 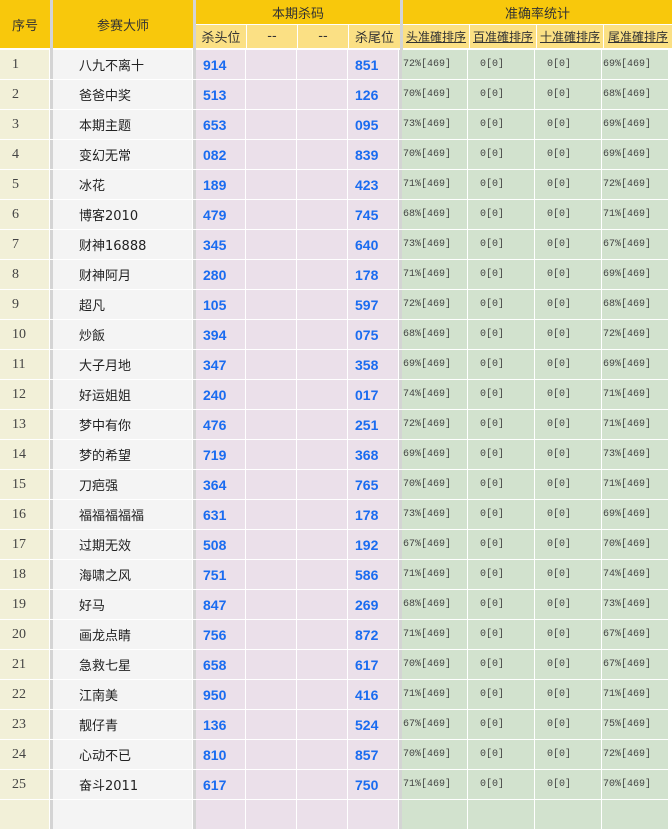 What do you see at coordinates (373, 94) in the screenshot?
I see `kill-tail-number: 126` at bounding box center [373, 94].